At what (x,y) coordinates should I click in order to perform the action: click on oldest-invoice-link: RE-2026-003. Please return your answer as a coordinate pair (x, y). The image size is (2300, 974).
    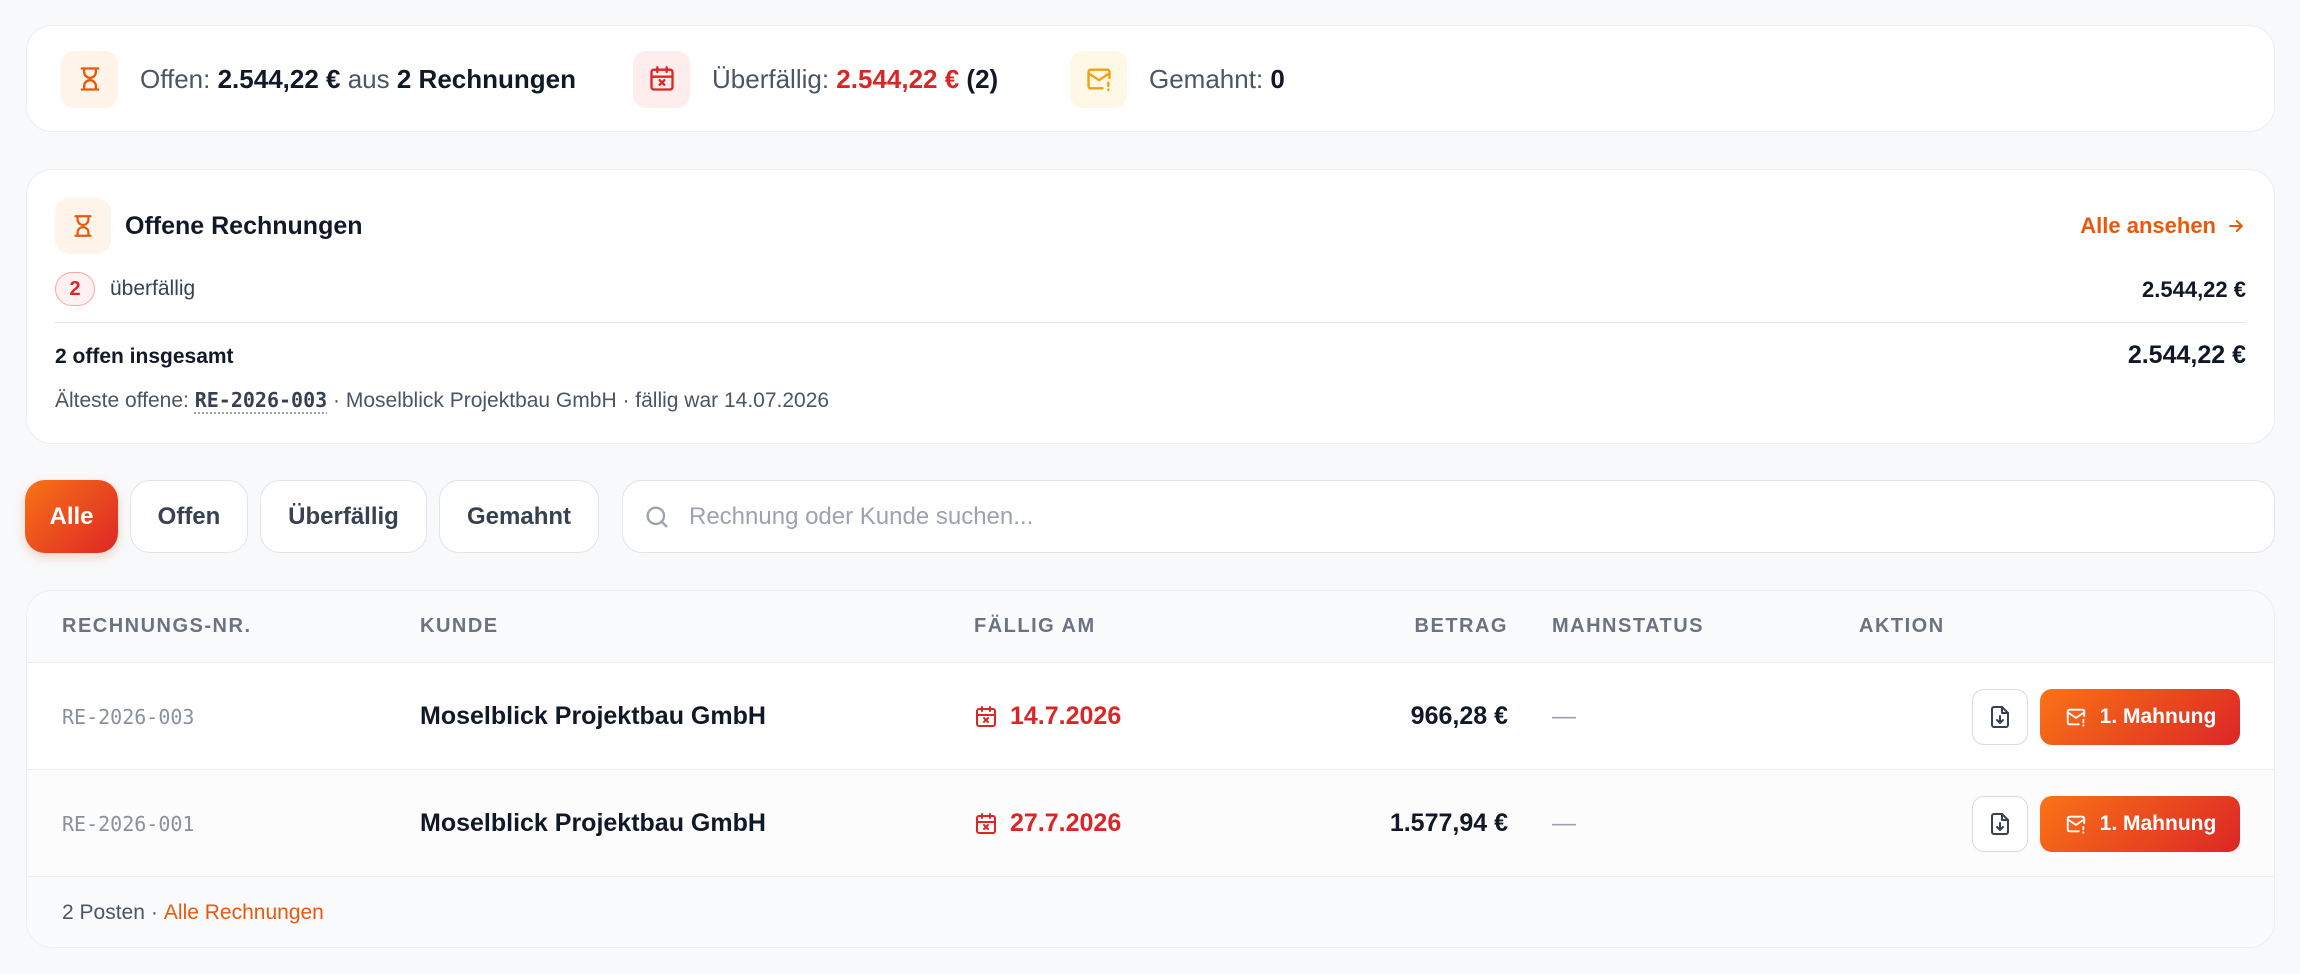
    Looking at the image, I should click on (261, 400).